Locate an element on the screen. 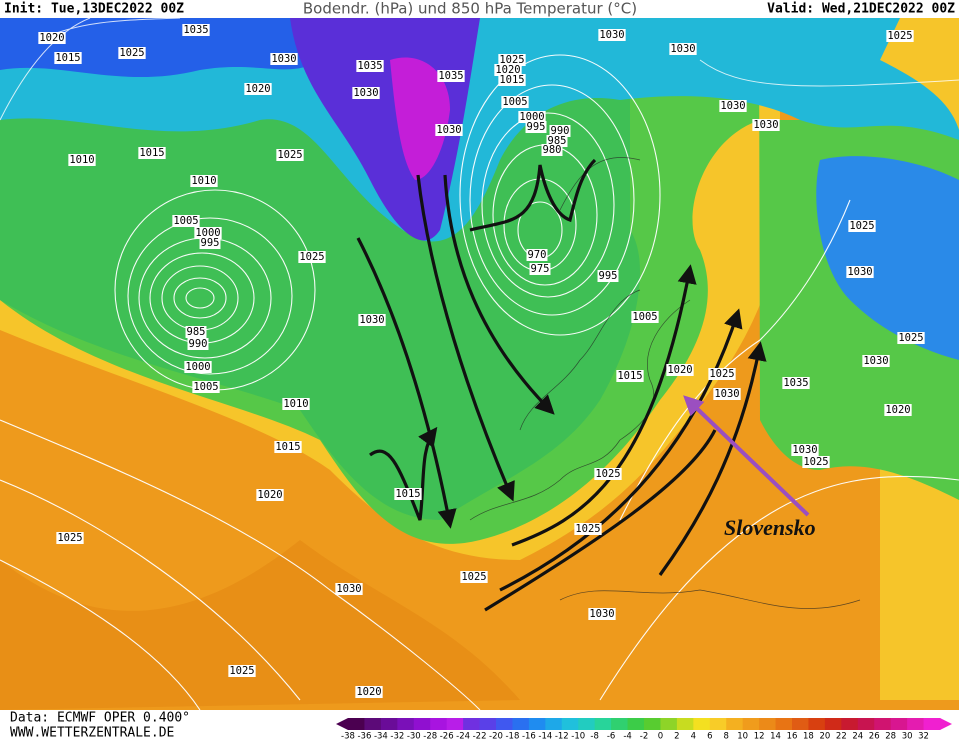 The image size is (959, 741). pressure-label: 1000 is located at coordinates (197, 367).